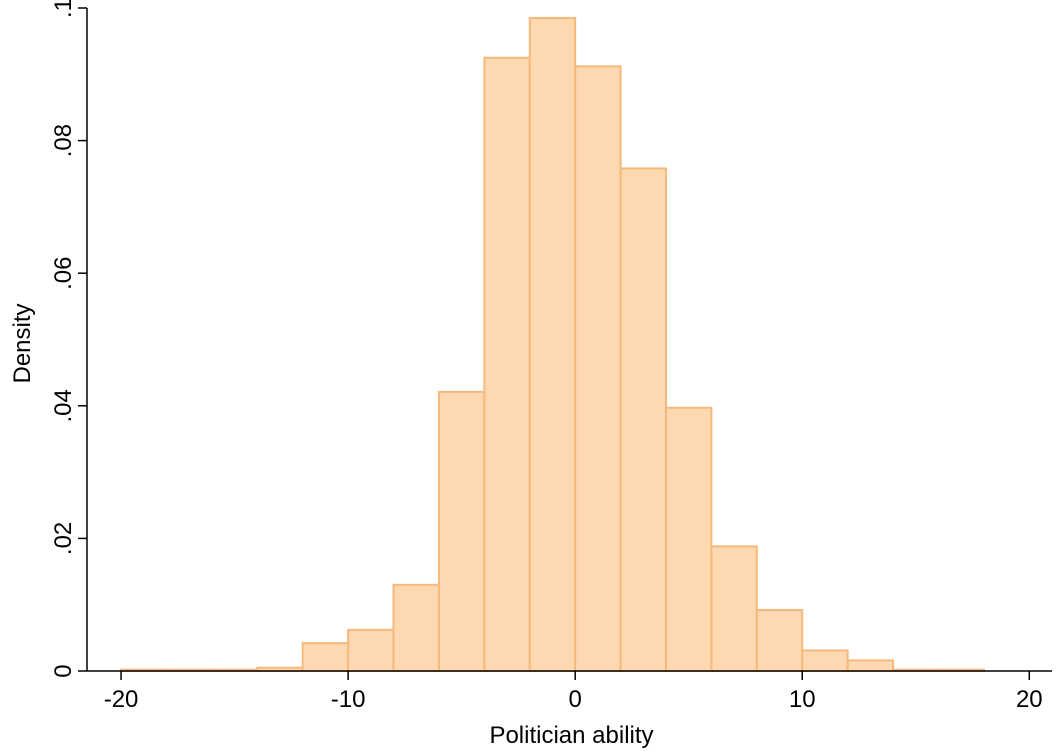 The height and width of the screenshot is (754, 1059). I want to click on x-tick-label-1: -10, so click(348, 699).